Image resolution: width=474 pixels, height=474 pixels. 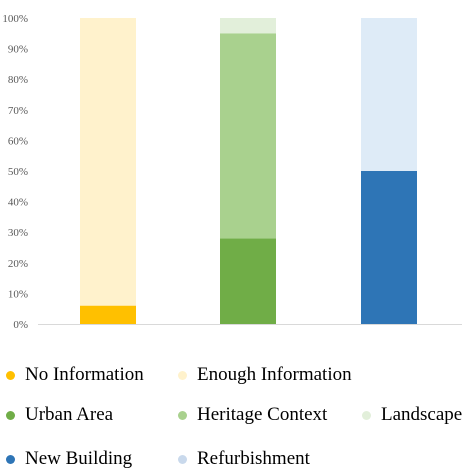 I want to click on legend-item-heritage-context: Heritage Context, so click(x=252, y=415).